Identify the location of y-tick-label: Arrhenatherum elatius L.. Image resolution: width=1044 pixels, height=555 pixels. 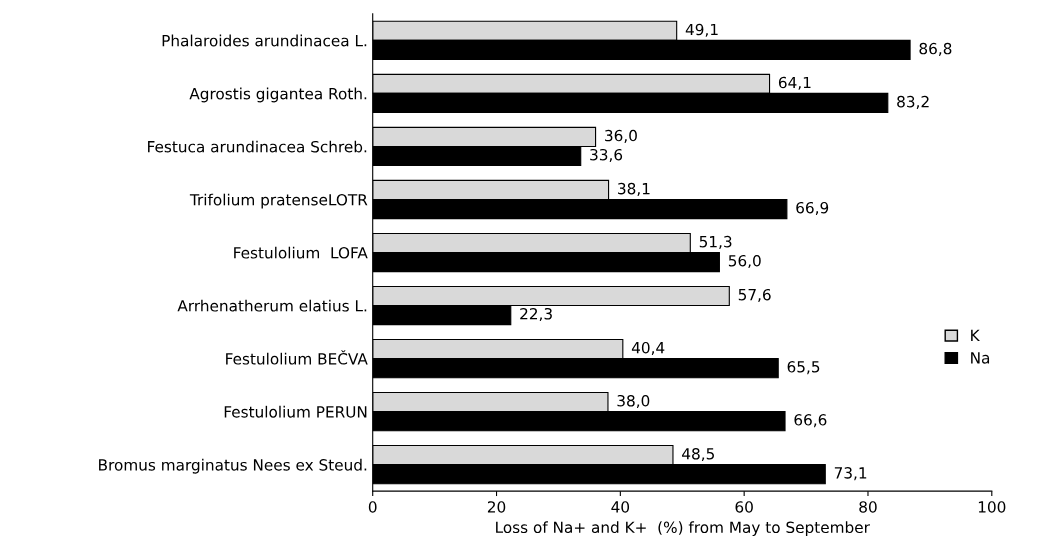
(272, 305).